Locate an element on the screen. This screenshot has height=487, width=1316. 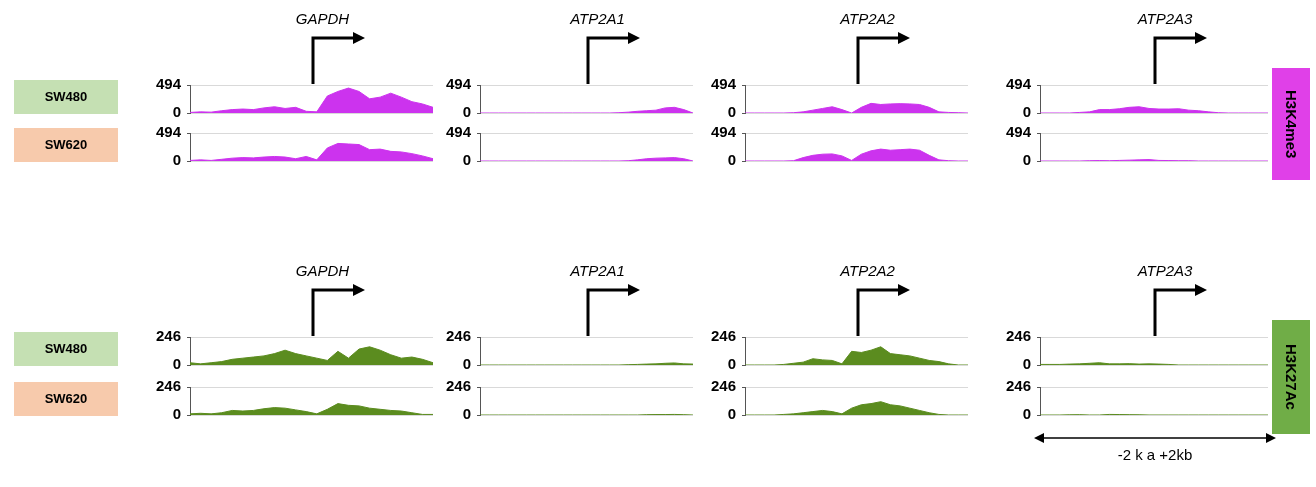
text: H3K4me3 is located at coordinates (1291, 124).